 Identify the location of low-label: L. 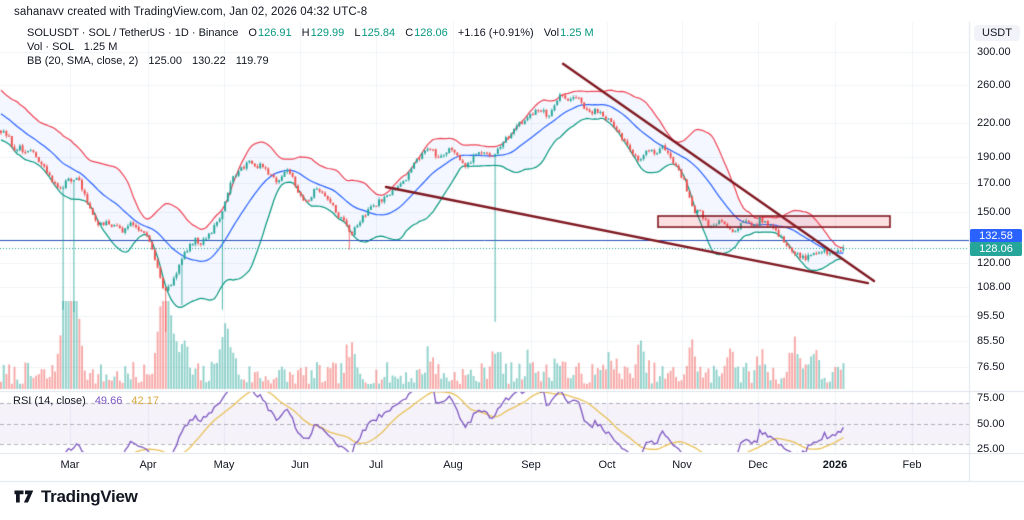
(357, 33).